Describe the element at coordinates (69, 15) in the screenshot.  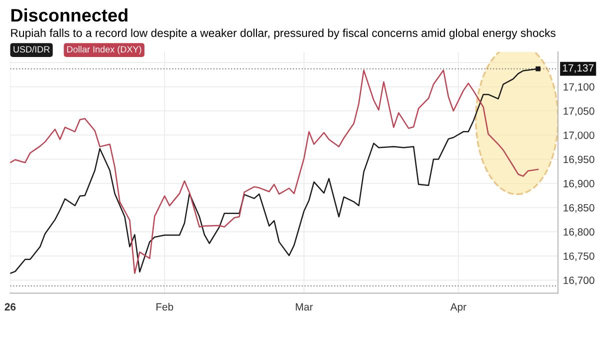
I see `chart-title: Disconnected` at that location.